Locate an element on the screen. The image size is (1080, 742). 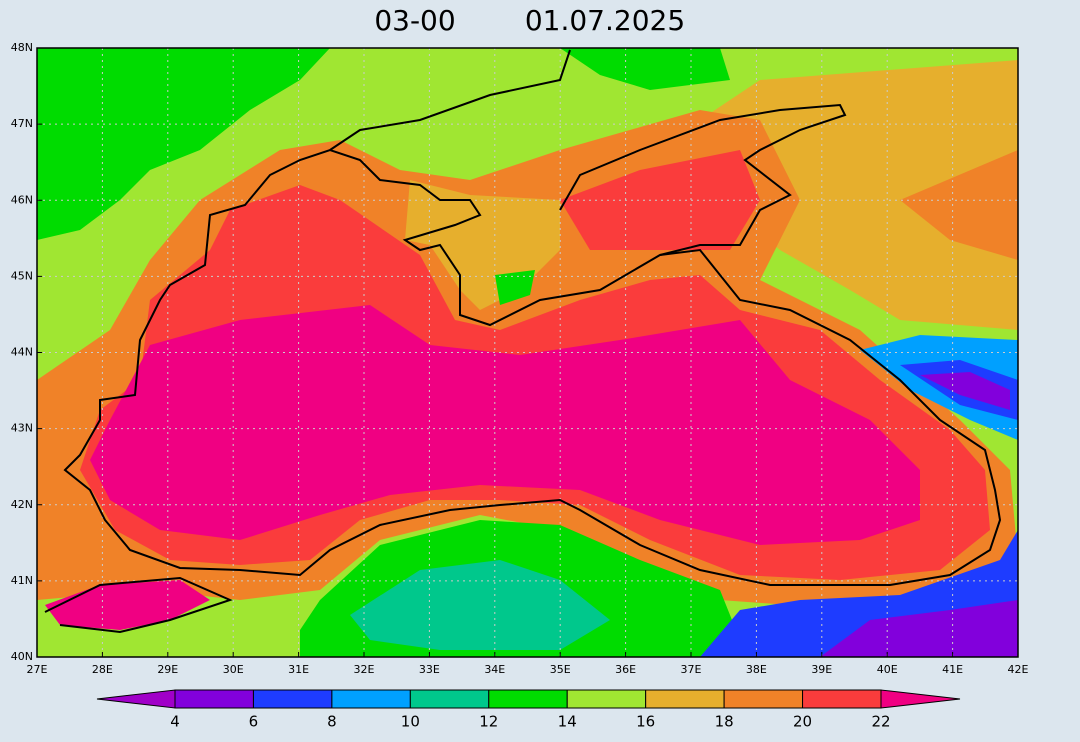
lat-tick-label: 46N is located at coordinates (22, 199).